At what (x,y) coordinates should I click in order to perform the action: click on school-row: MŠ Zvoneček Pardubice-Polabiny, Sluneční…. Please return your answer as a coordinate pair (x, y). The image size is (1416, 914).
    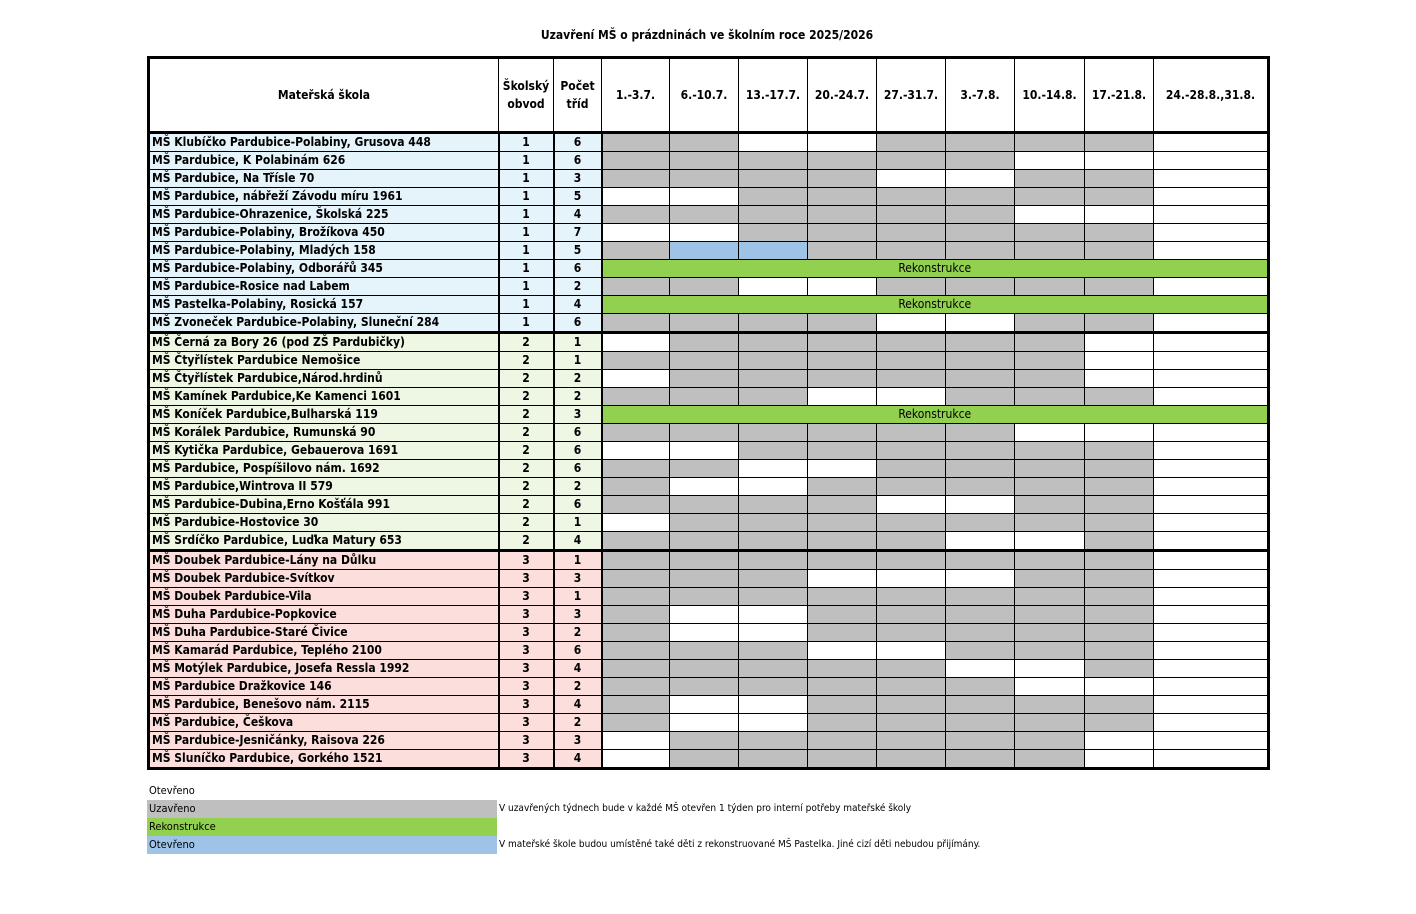
    Looking at the image, I should click on (708, 323).